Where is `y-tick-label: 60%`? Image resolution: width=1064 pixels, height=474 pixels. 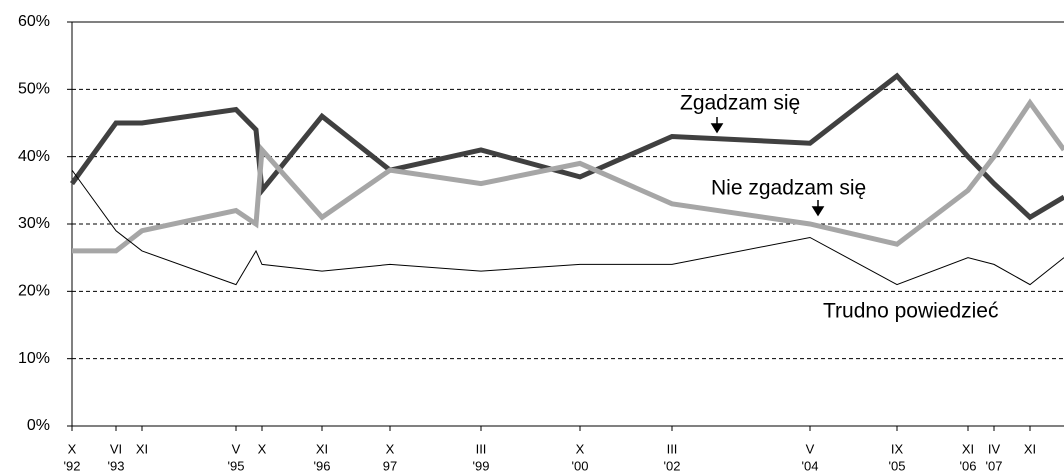 y-tick-label: 60% is located at coordinates (34, 21).